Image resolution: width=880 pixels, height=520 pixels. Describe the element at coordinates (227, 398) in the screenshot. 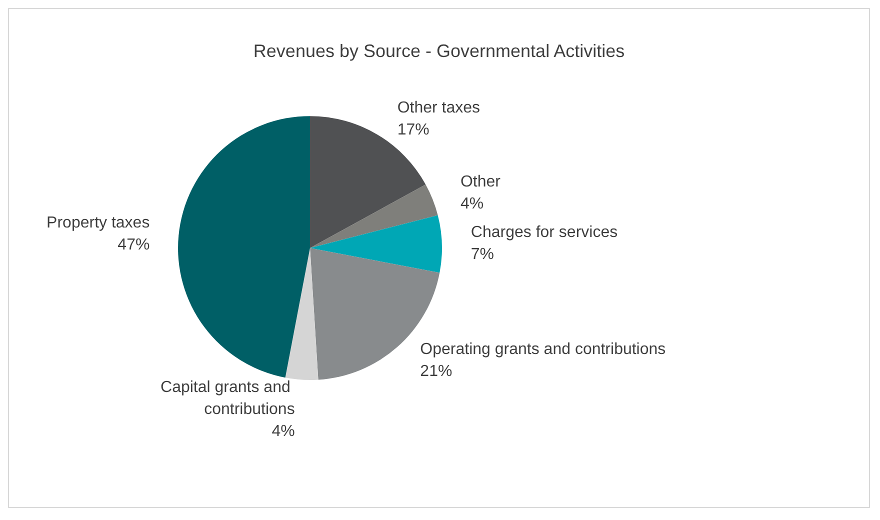

I see `slice-label: Capital grants and contributions` at that location.